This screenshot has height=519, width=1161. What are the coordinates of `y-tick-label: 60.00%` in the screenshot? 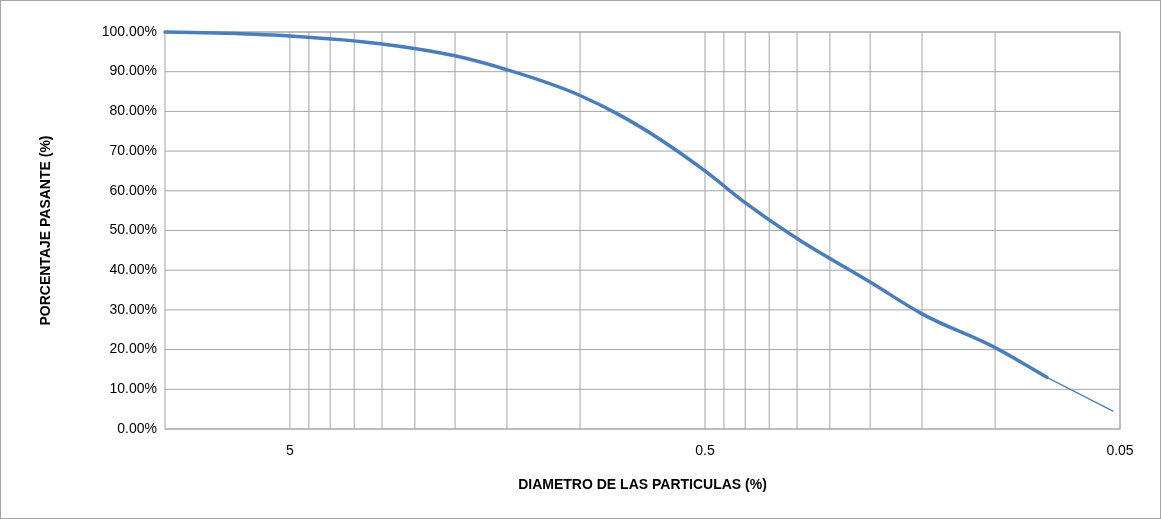 It's located at (133, 189).